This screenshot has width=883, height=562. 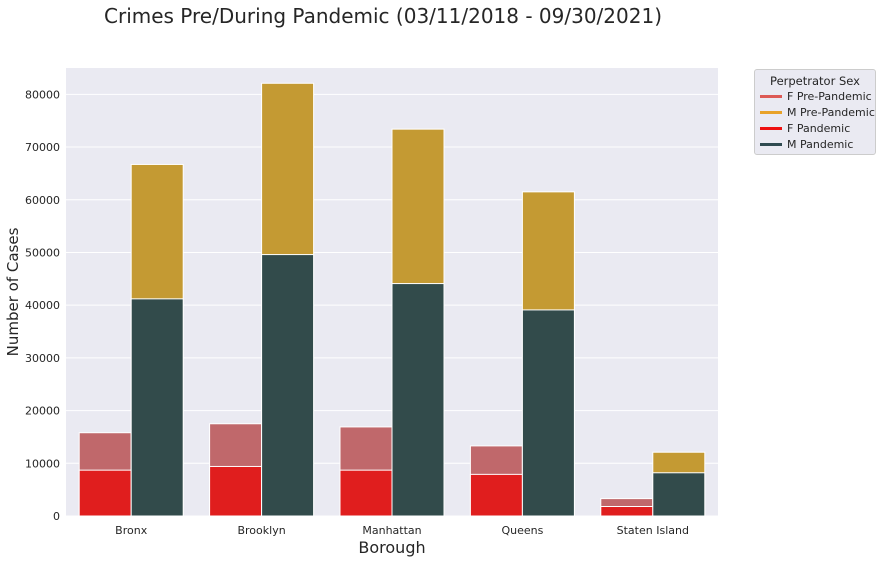 I want to click on x-tick-label: Manhattan, so click(x=391, y=530).